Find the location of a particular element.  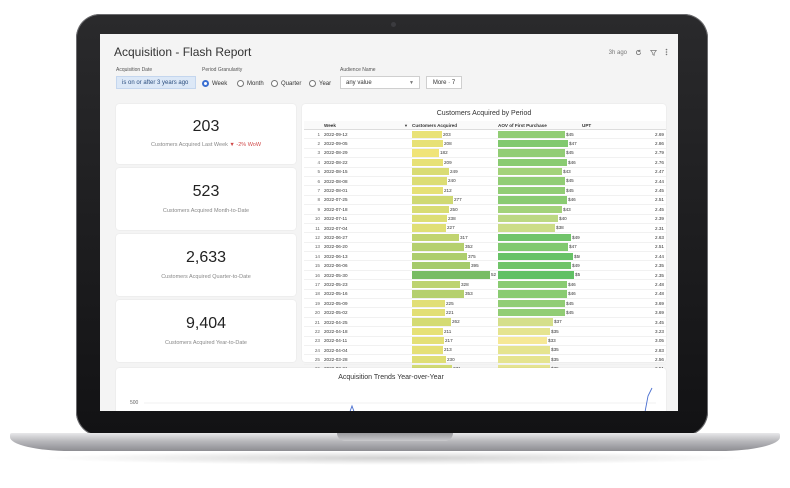

row-index: 4 is located at coordinates (313, 162).